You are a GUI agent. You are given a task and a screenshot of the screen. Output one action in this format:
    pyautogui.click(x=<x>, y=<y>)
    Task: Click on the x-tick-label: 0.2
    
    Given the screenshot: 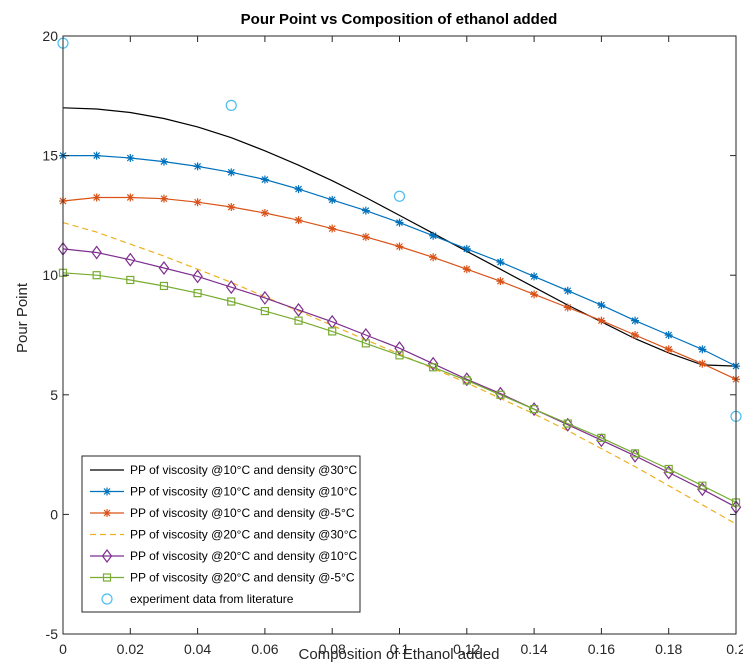 What is the action you would take?
    pyautogui.click(x=734, y=649)
    